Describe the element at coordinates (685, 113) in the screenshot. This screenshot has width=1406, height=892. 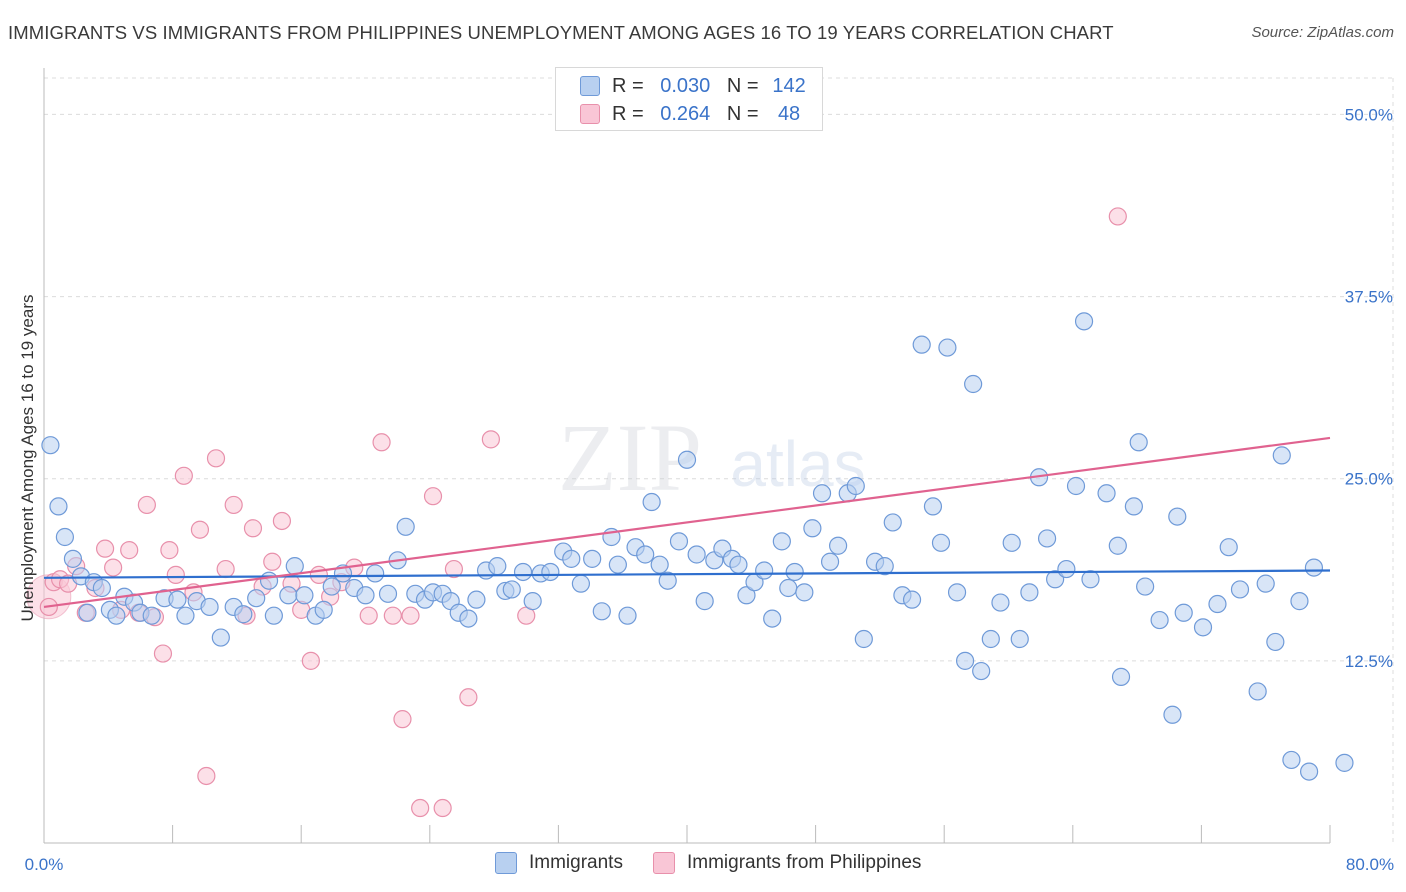
I see `legend-r-value: 0.264` at that location.